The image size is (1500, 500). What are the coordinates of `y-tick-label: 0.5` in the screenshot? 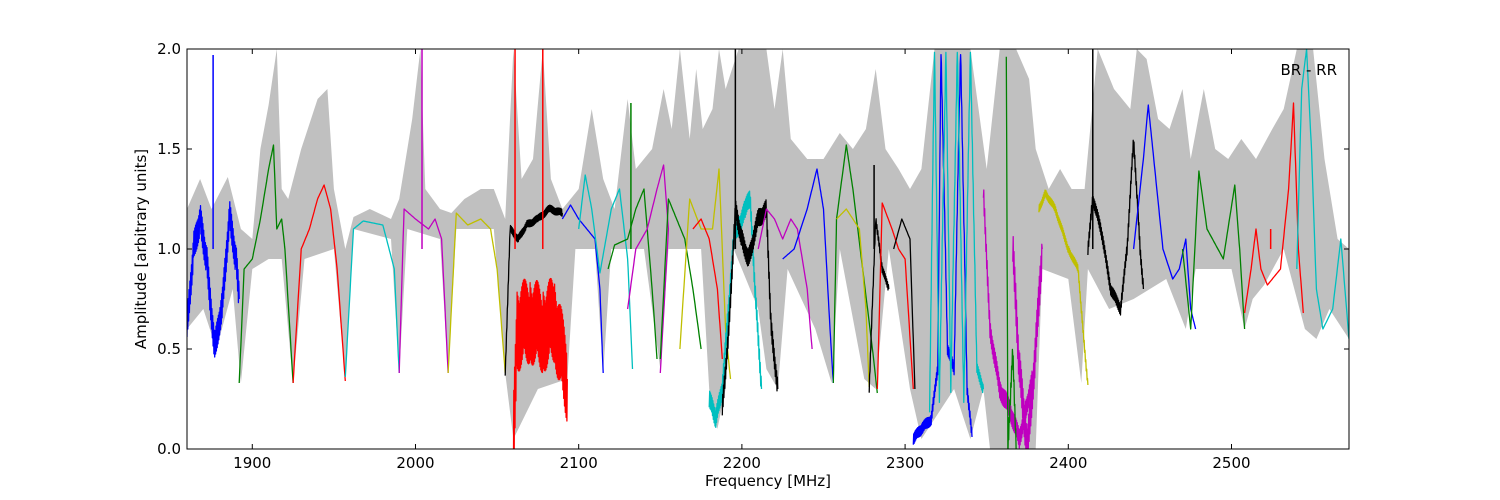 It's located at (169, 349).